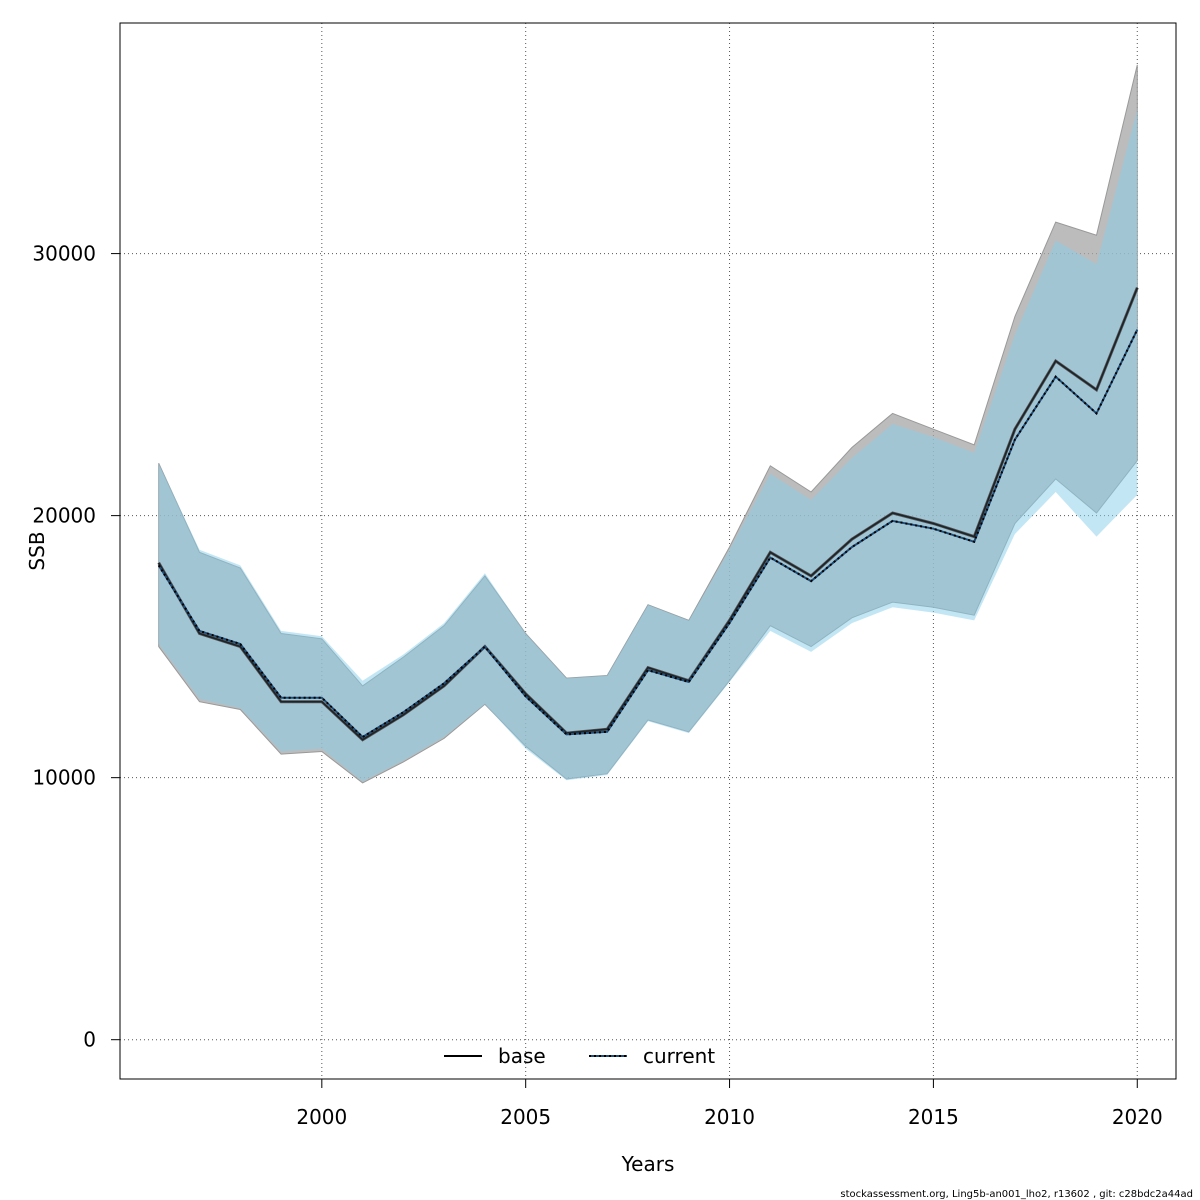 The height and width of the screenshot is (1200, 1200). I want to click on x-tick-label: 2015, so click(933, 1117).